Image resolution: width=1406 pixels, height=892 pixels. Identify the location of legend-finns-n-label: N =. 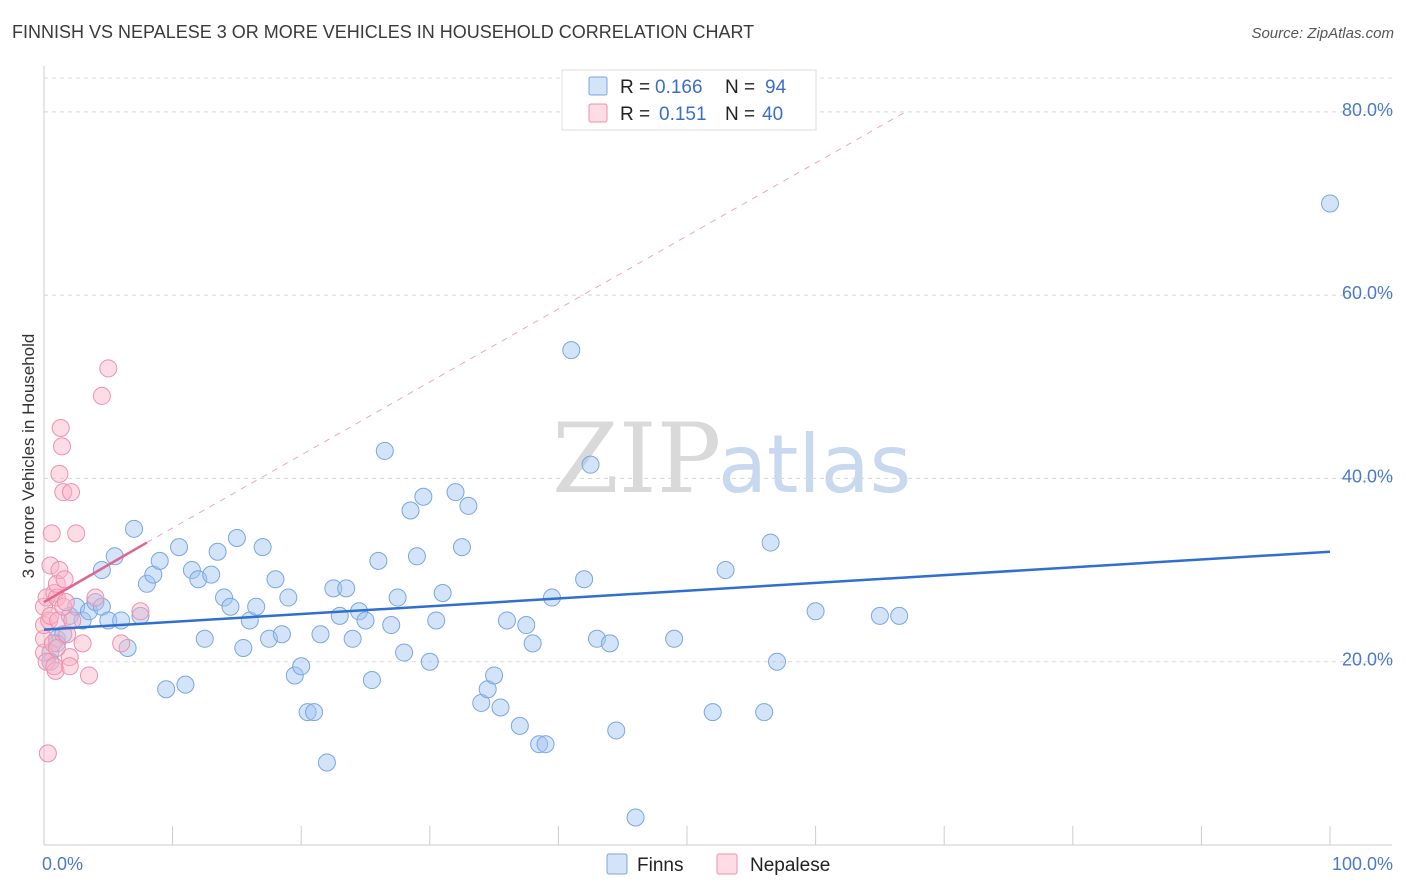
(740, 87).